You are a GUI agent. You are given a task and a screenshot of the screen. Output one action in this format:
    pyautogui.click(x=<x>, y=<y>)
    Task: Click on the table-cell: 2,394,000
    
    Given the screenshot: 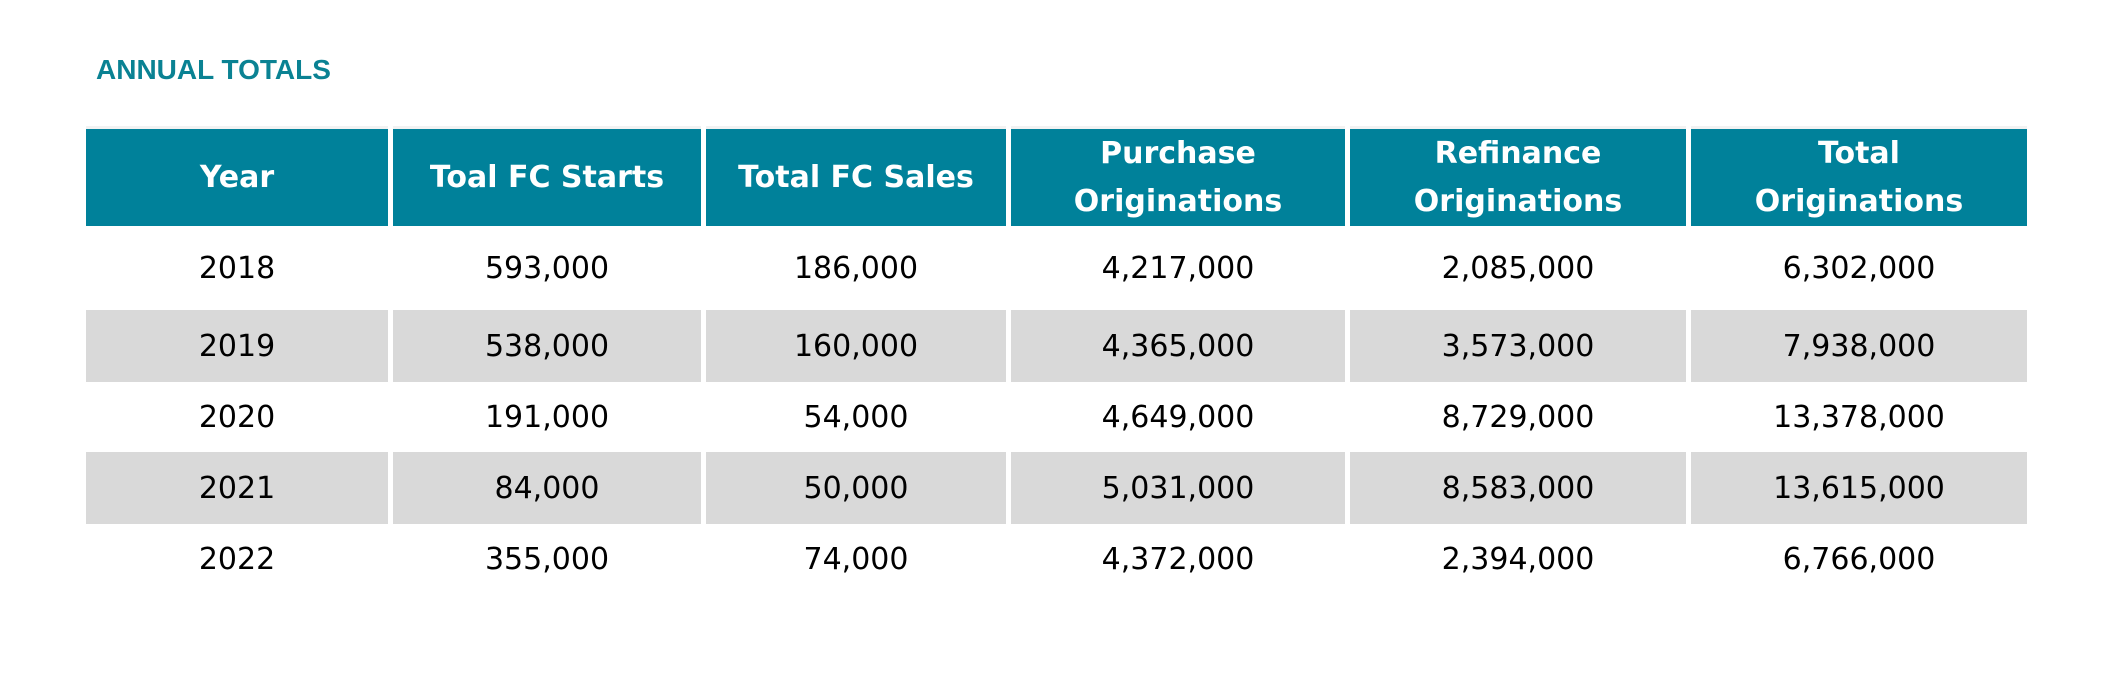 What is the action you would take?
    pyautogui.click(x=1518, y=559)
    